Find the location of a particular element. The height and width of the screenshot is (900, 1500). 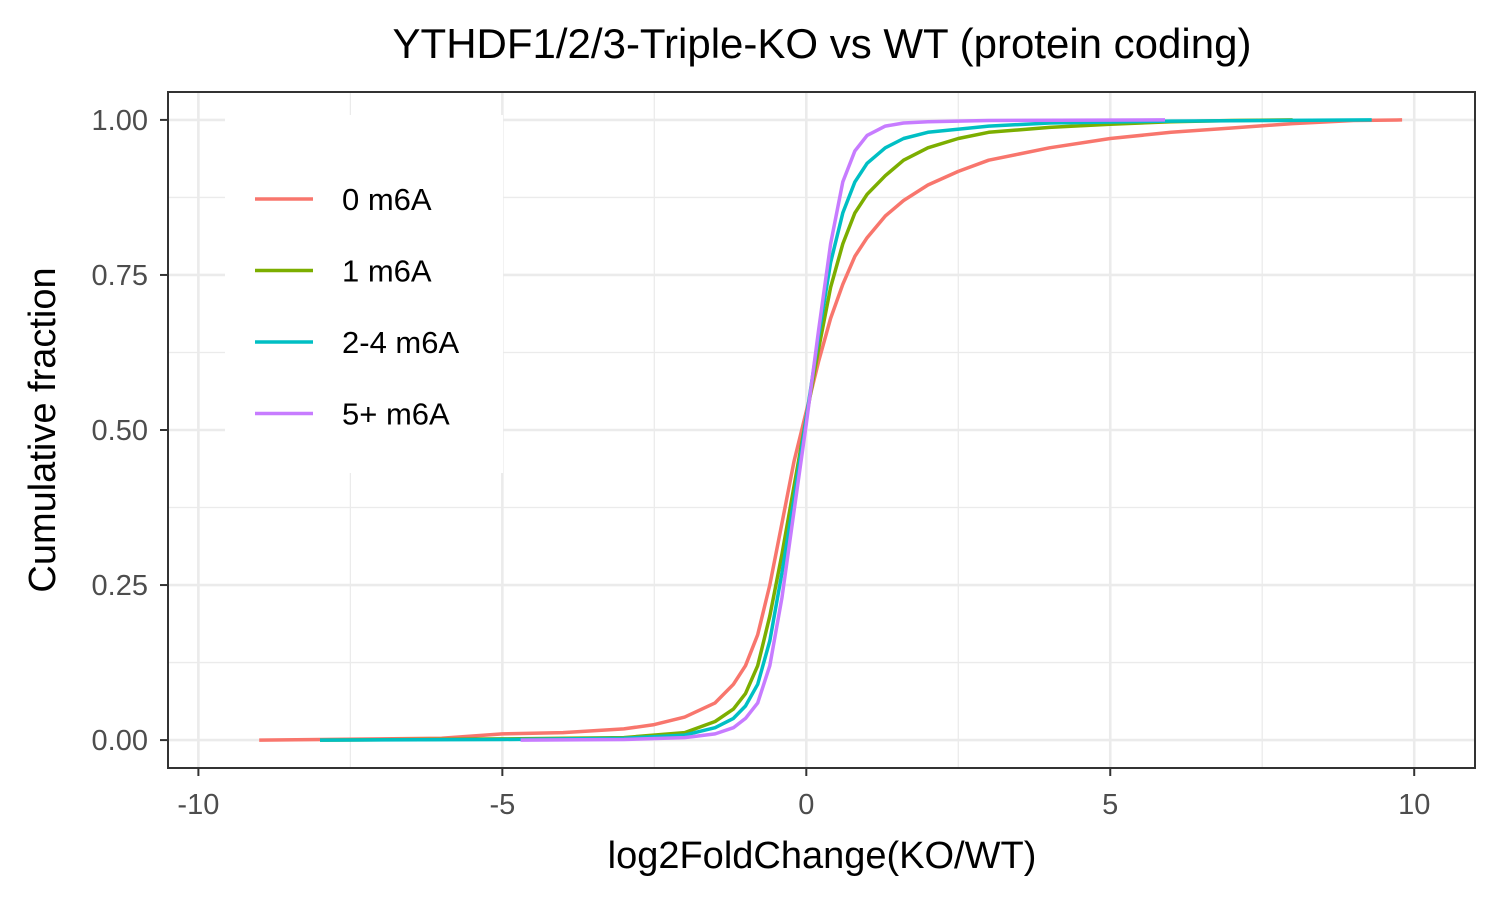

legend-label: 2-4 m6A is located at coordinates (400, 342).